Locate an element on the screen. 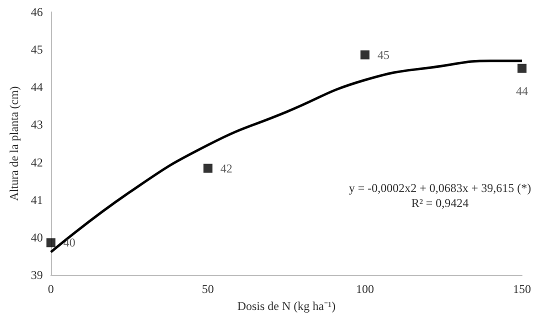 This screenshot has width=548, height=322. x-tick-label: 100 is located at coordinates (365, 289).